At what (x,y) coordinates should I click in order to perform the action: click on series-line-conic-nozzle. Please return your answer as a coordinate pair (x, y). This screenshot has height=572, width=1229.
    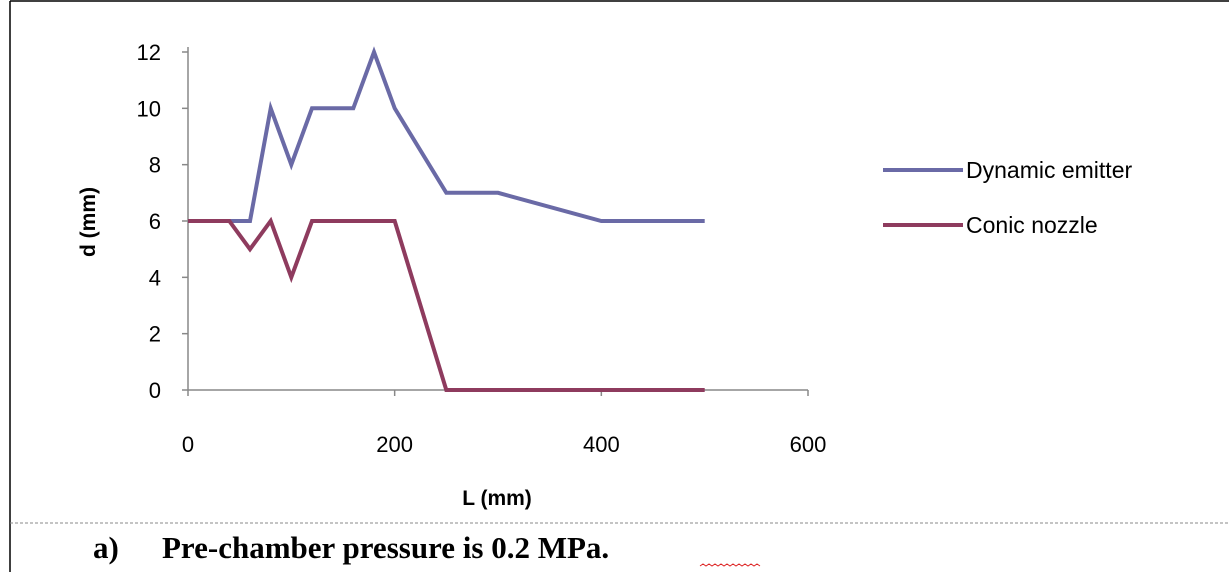
    Looking at the image, I should click on (446, 304).